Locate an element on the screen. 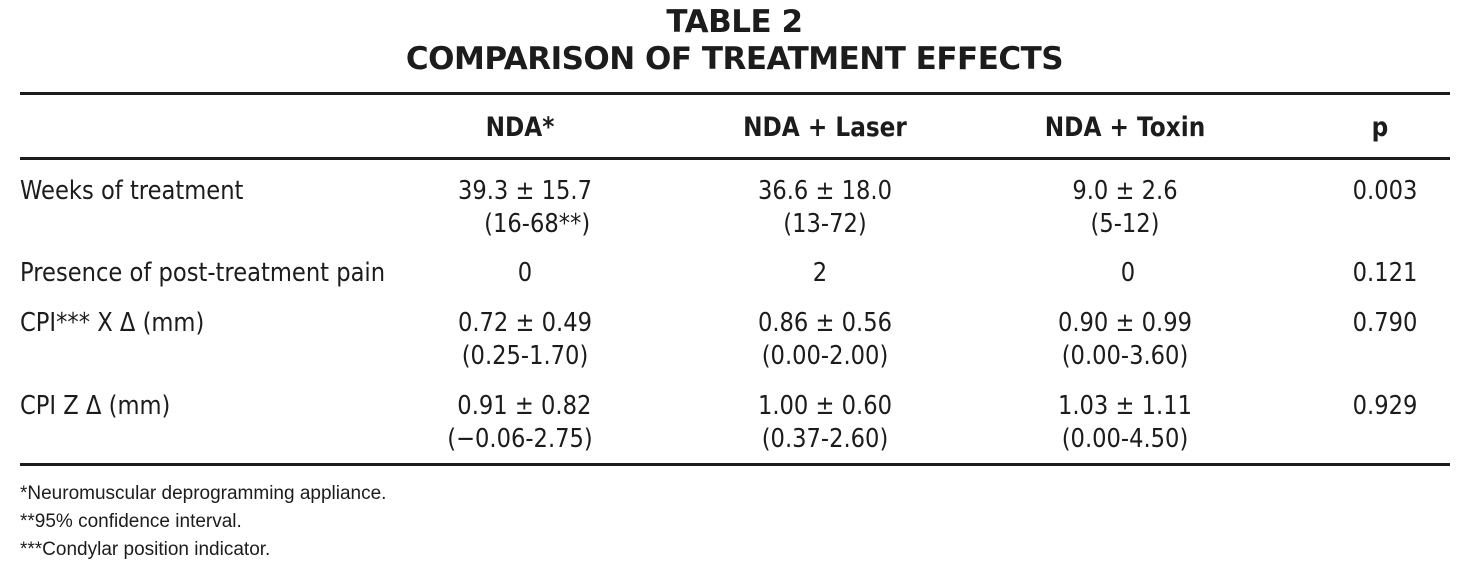 The image size is (1459, 564). cell-value: 9.0 ± 2.6 is located at coordinates (1125, 191).